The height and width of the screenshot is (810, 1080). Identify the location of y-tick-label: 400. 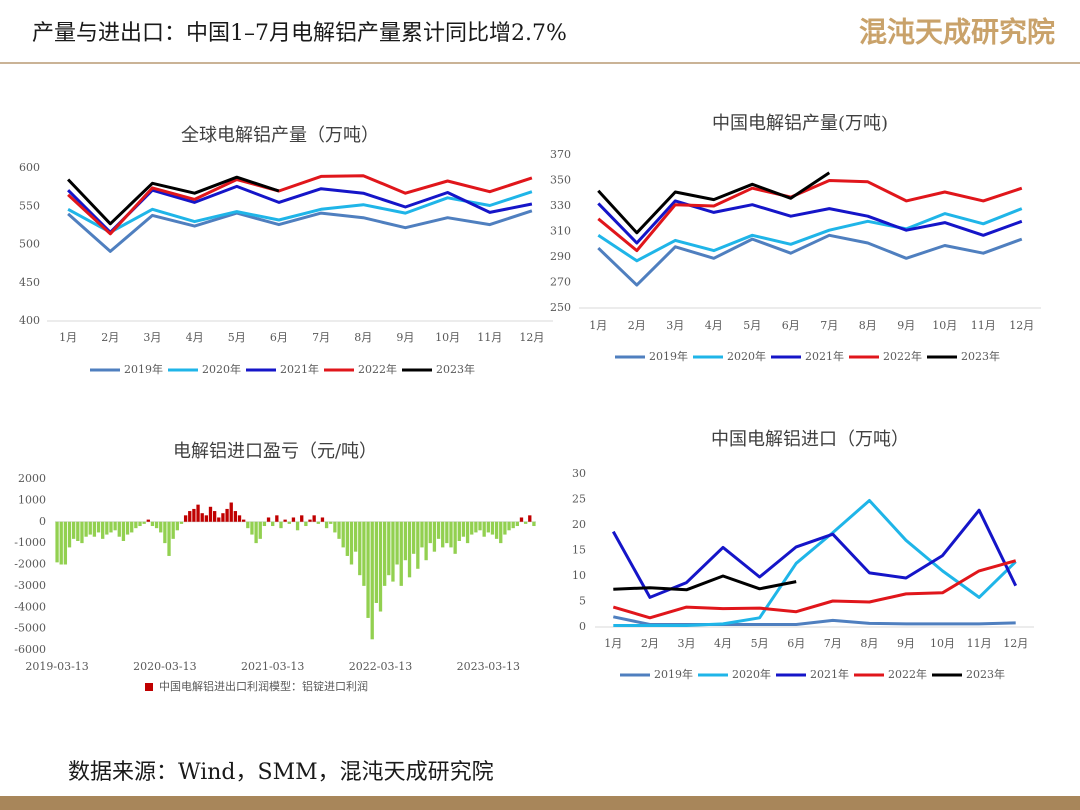
(29, 320).